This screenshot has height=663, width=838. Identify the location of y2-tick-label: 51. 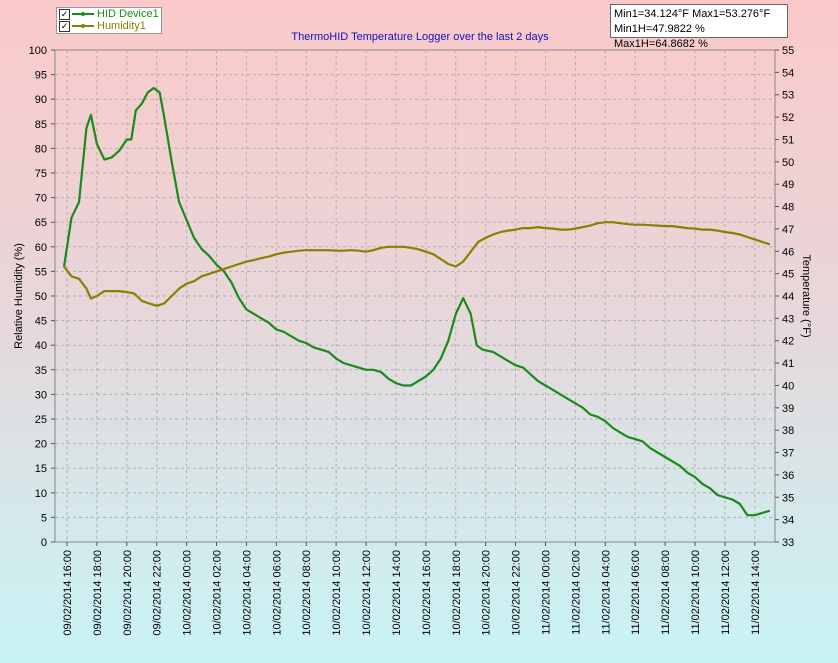
(788, 140).